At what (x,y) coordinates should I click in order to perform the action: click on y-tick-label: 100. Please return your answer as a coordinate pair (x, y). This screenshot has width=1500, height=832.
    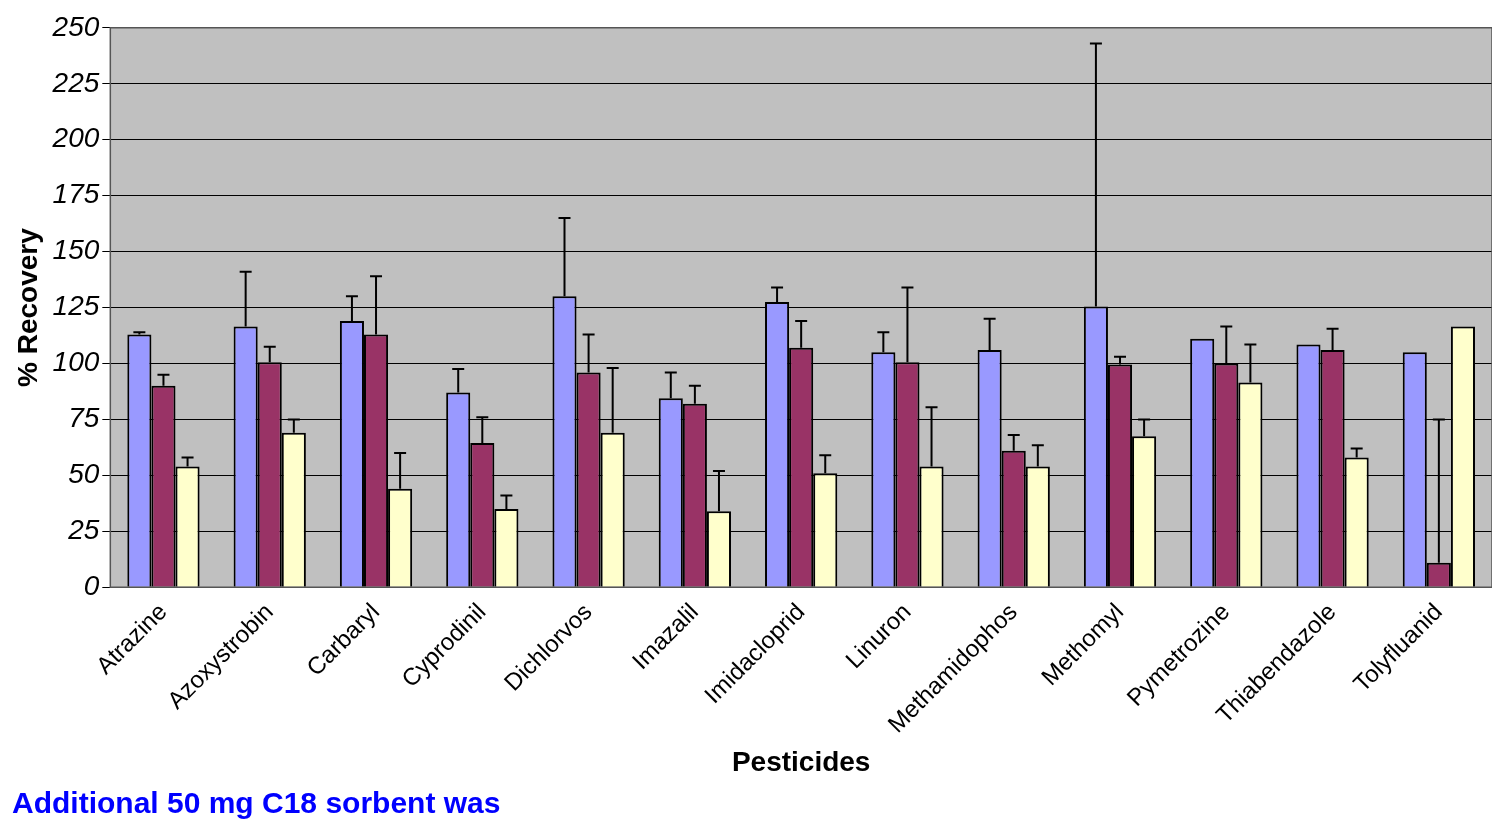
    Looking at the image, I should click on (76, 362).